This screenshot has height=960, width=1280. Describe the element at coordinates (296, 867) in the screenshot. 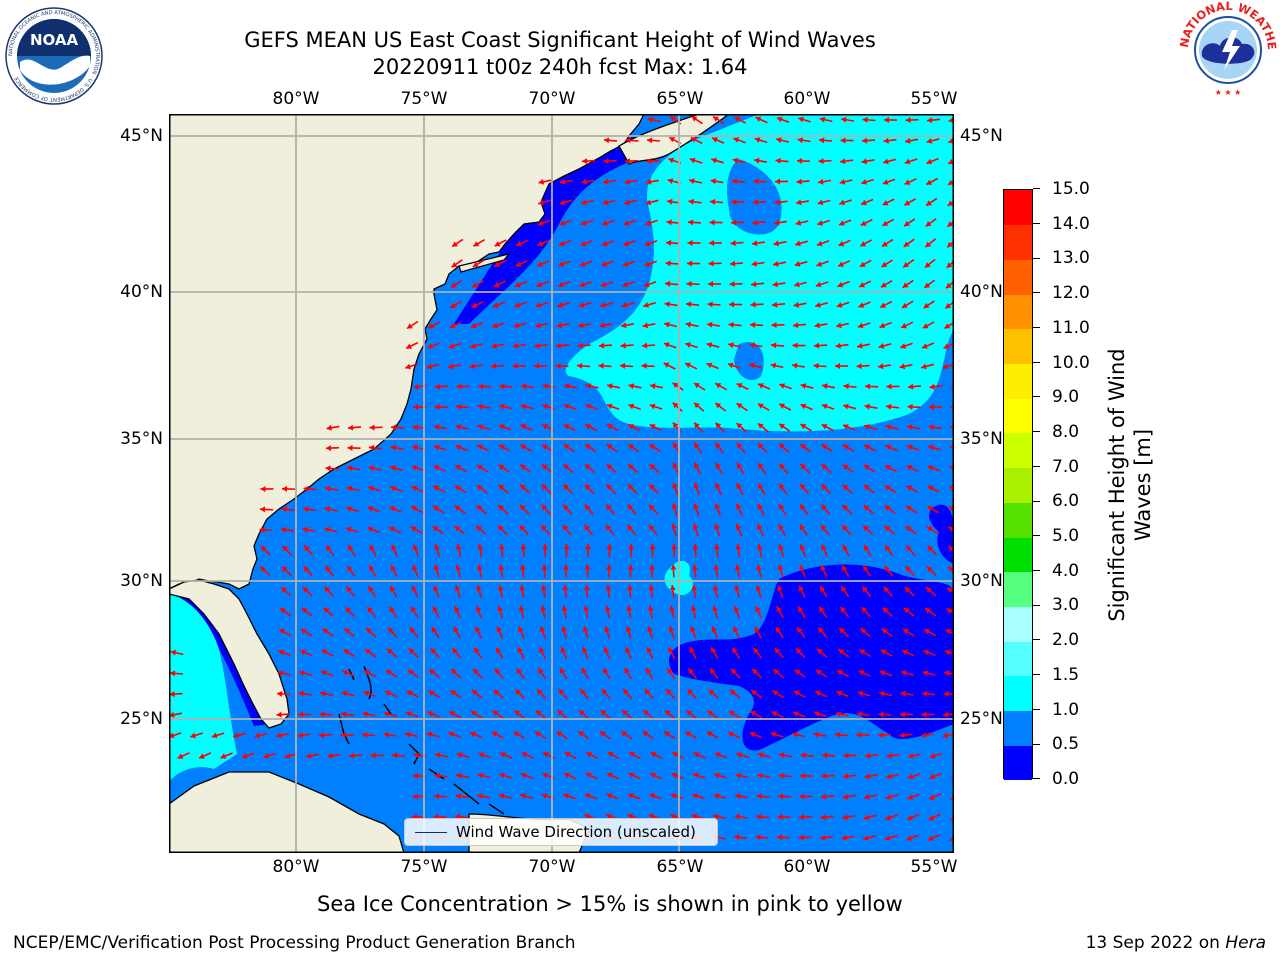

I see `lon-label-bottom-80w: 80°W` at that location.